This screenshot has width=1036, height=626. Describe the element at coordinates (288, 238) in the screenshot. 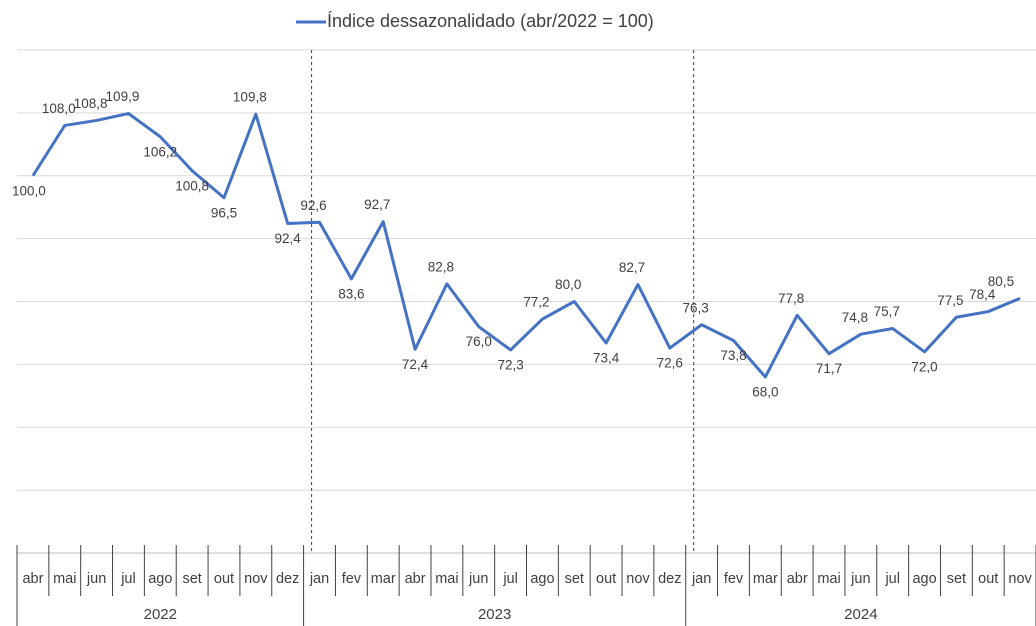

I see `data-label: 92,4` at that location.